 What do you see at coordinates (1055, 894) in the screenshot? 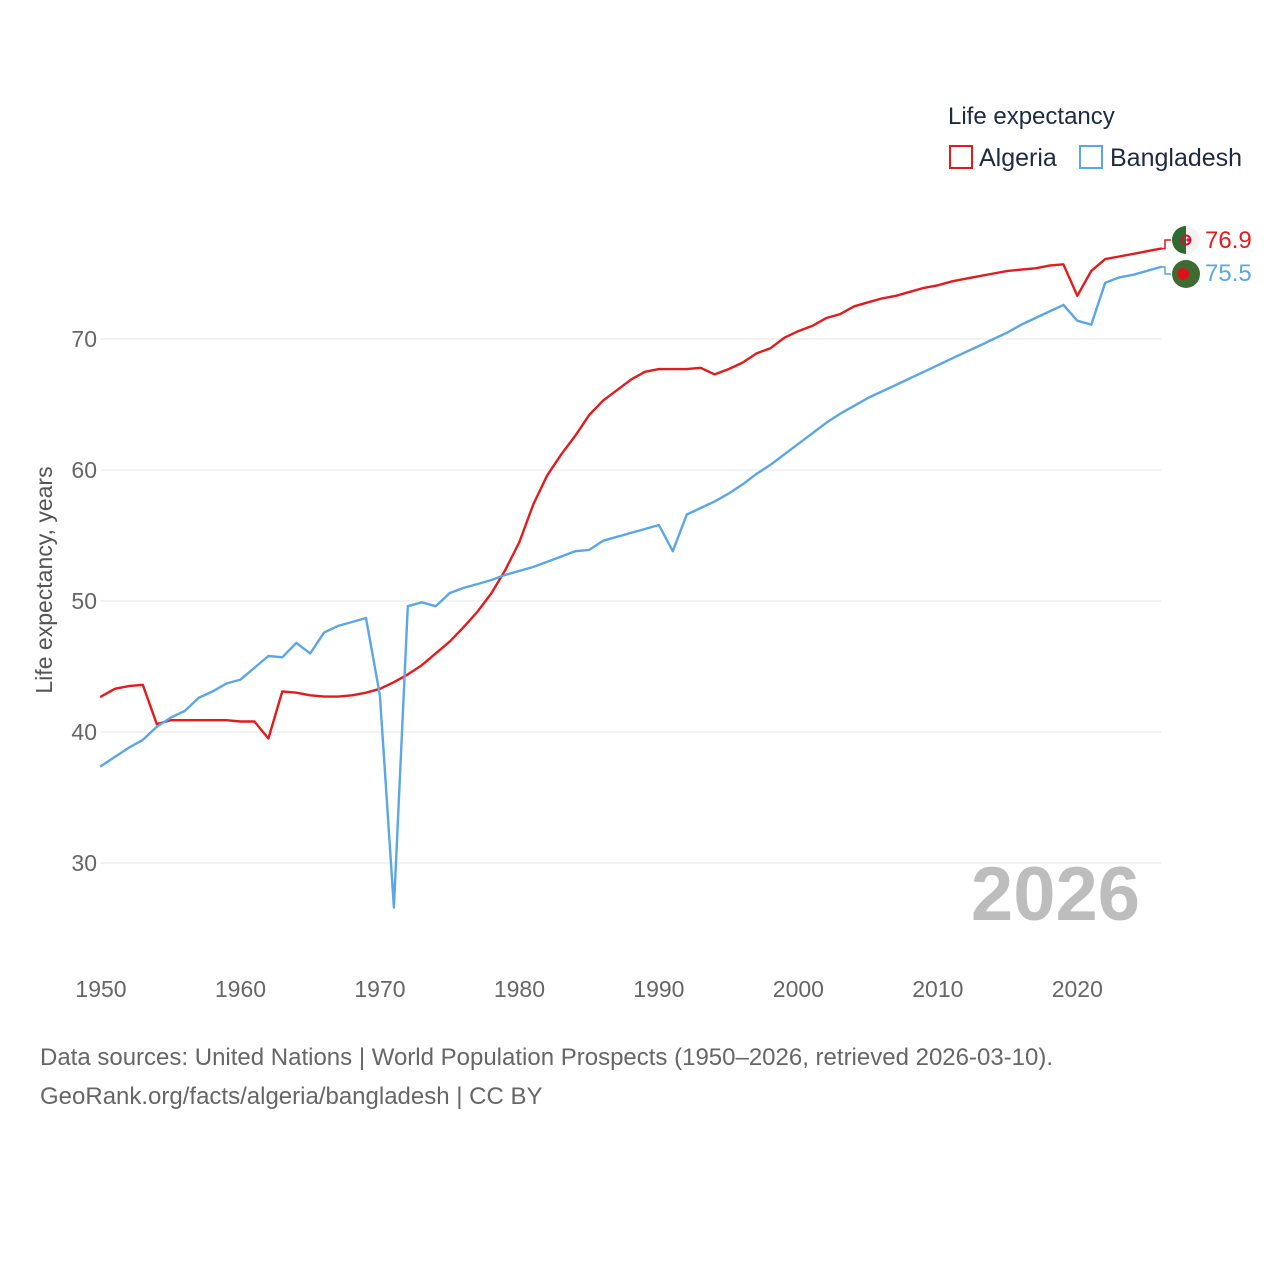
I see `year-stamp: 2026` at bounding box center [1055, 894].